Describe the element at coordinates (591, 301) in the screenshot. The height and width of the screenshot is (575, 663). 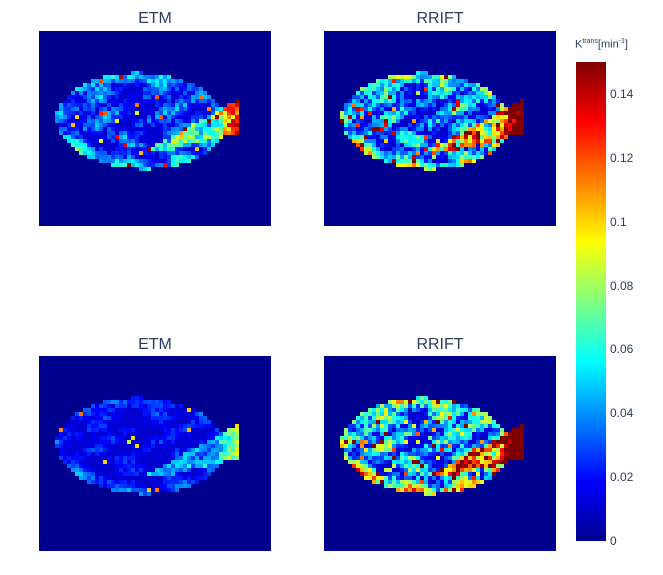
I see `colorbar` at that location.